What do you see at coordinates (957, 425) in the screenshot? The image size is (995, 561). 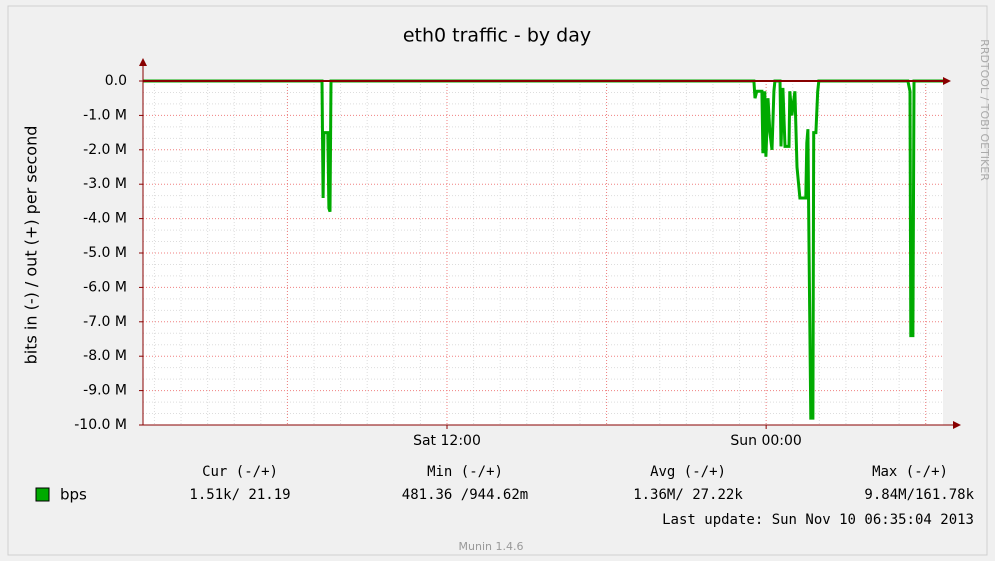 I see `x-arrow` at bounding box center [957, 425].